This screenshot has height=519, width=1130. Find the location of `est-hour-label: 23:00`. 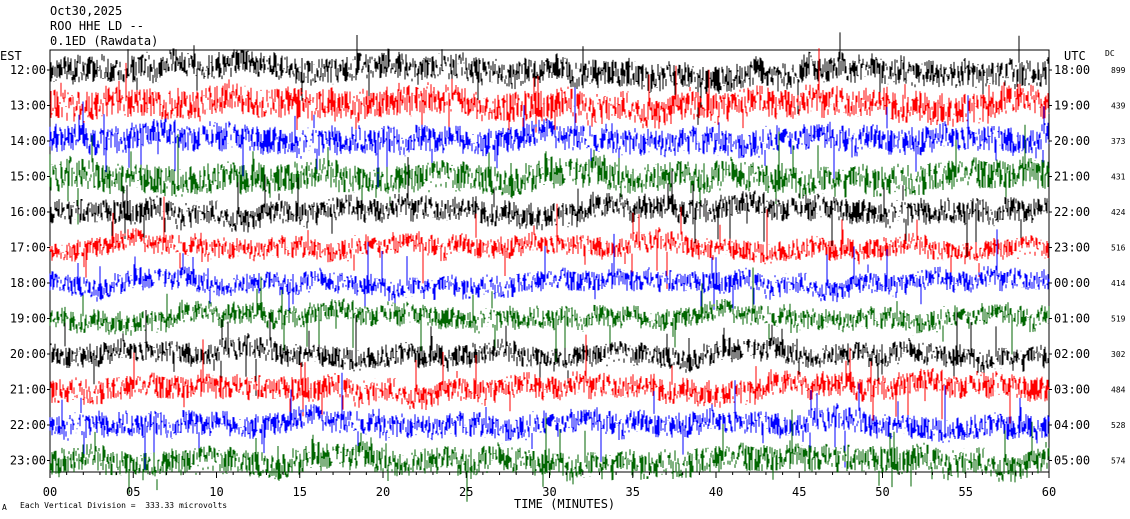

est-hour-label: 23:00 is located at coordinates (28, 461).